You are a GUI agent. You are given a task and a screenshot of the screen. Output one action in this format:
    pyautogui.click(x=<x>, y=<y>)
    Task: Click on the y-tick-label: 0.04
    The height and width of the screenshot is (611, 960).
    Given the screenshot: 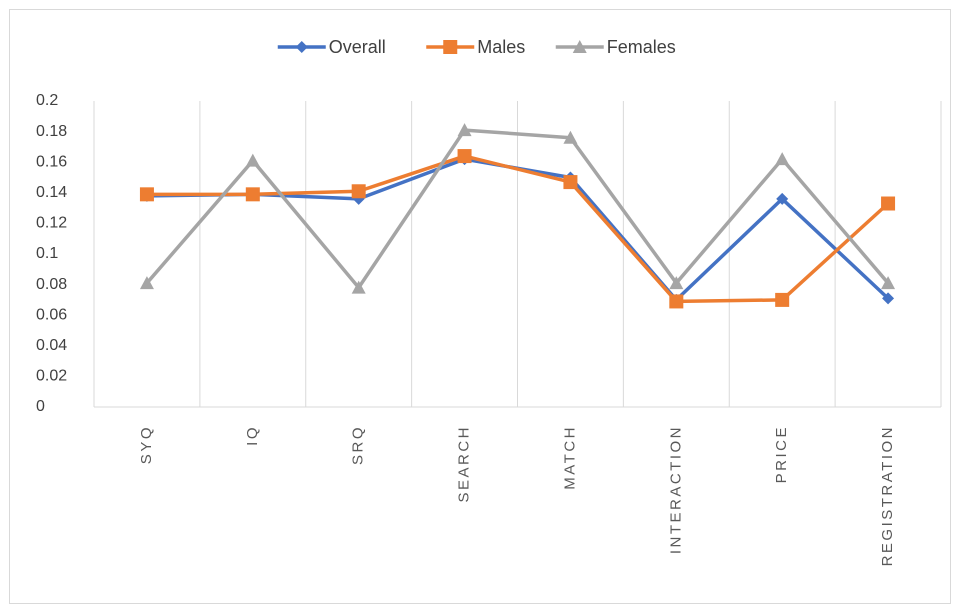 What is the action you would take?
    pyautogui.click(x=51, y=345)
    